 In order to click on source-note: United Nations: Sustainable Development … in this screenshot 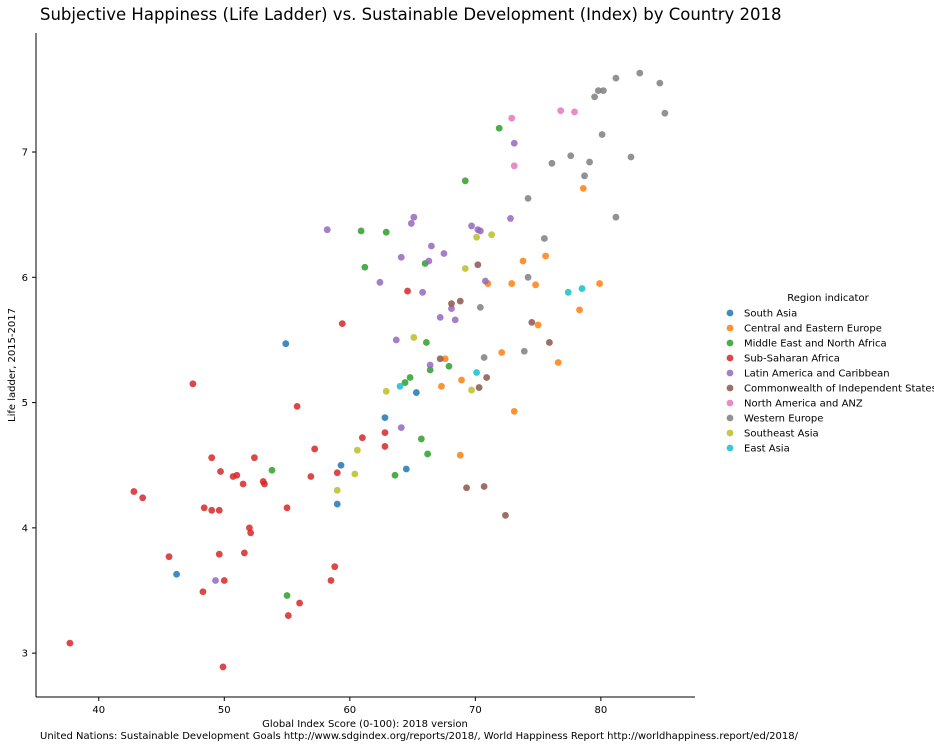, I will do `click(419, 736)`.